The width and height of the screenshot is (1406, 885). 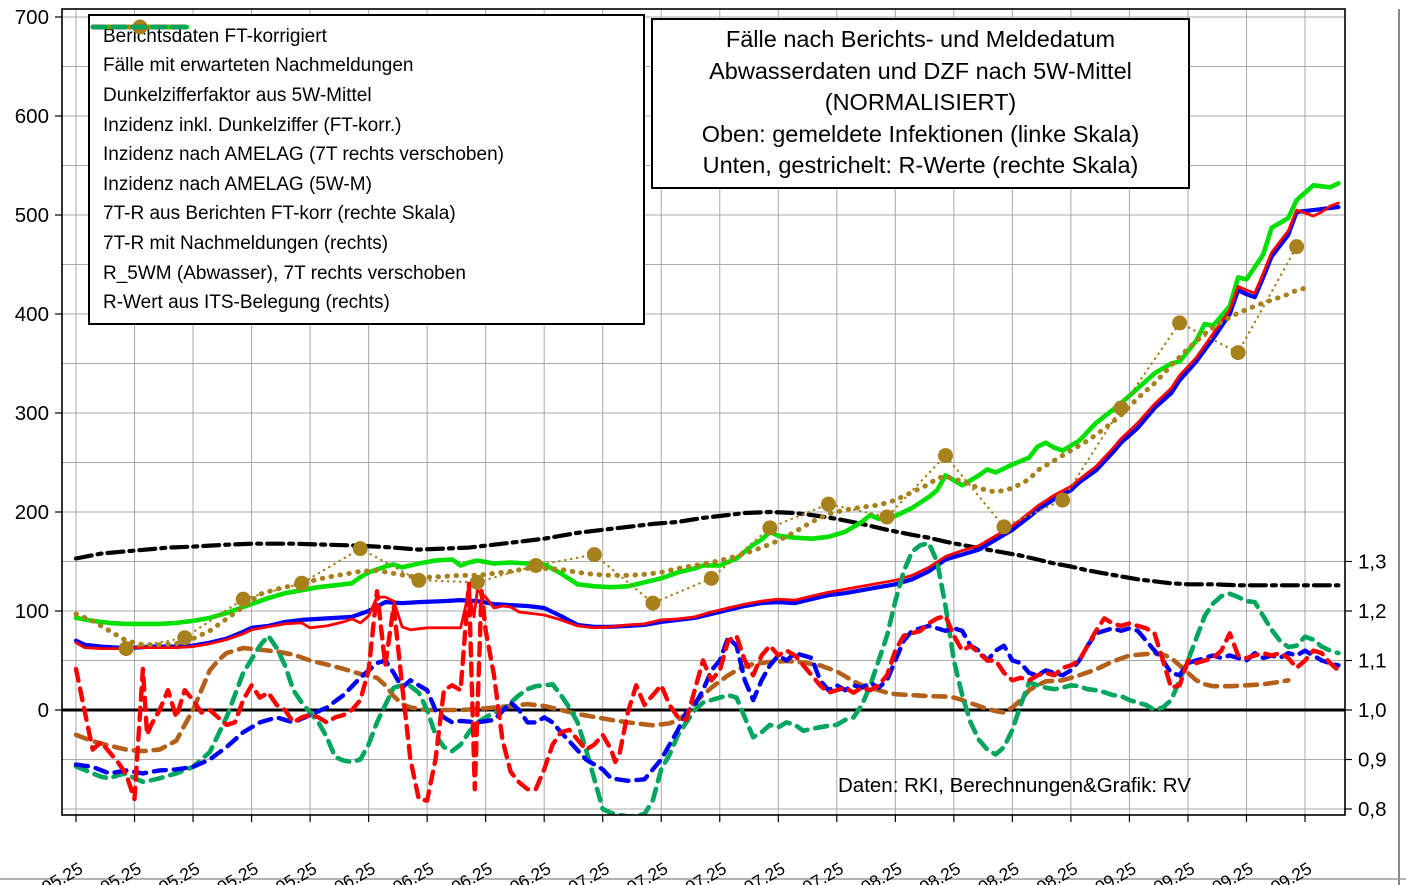 I want to click on left-axis-tick-label: 100, so click(x=32, y=611).